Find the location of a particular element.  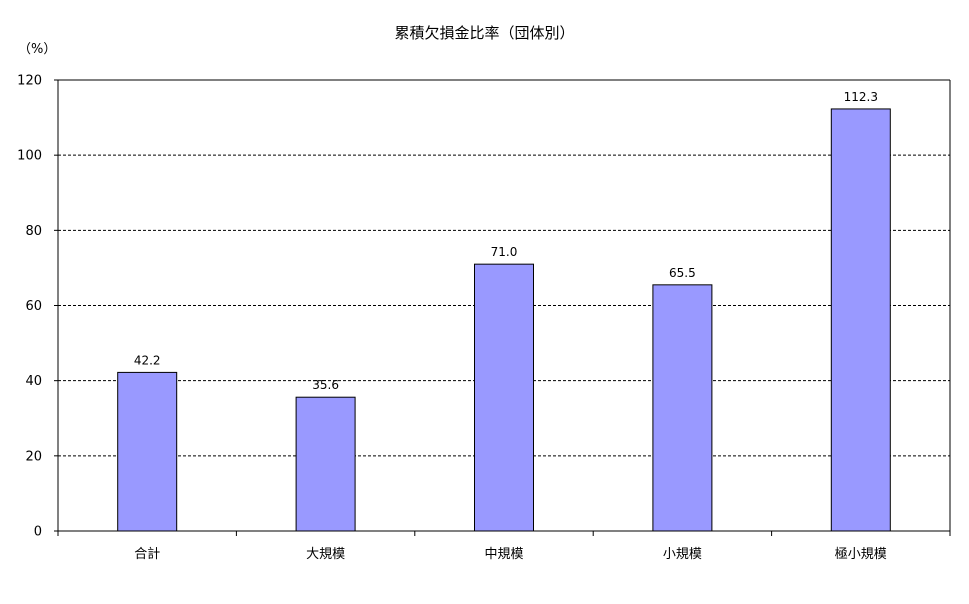

x-tick-label: 中規模 is located at coordinates (503, 554).